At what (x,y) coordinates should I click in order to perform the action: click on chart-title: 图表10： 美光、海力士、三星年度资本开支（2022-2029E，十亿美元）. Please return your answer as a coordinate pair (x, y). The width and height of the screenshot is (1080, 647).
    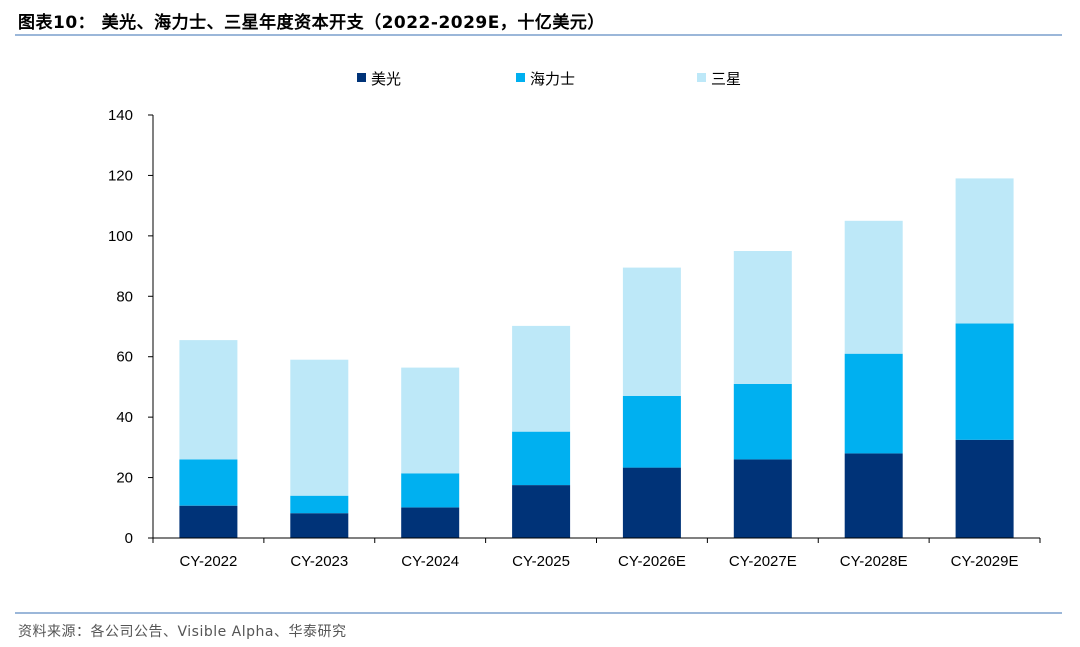
    Looking at the image, I should click on (311, 23).